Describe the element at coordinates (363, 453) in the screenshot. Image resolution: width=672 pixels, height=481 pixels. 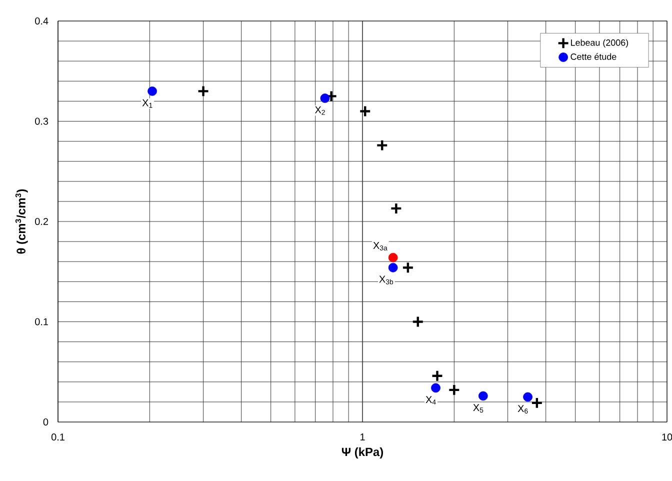
I see `x-axis-title: Ψ (kPa)` at that location.